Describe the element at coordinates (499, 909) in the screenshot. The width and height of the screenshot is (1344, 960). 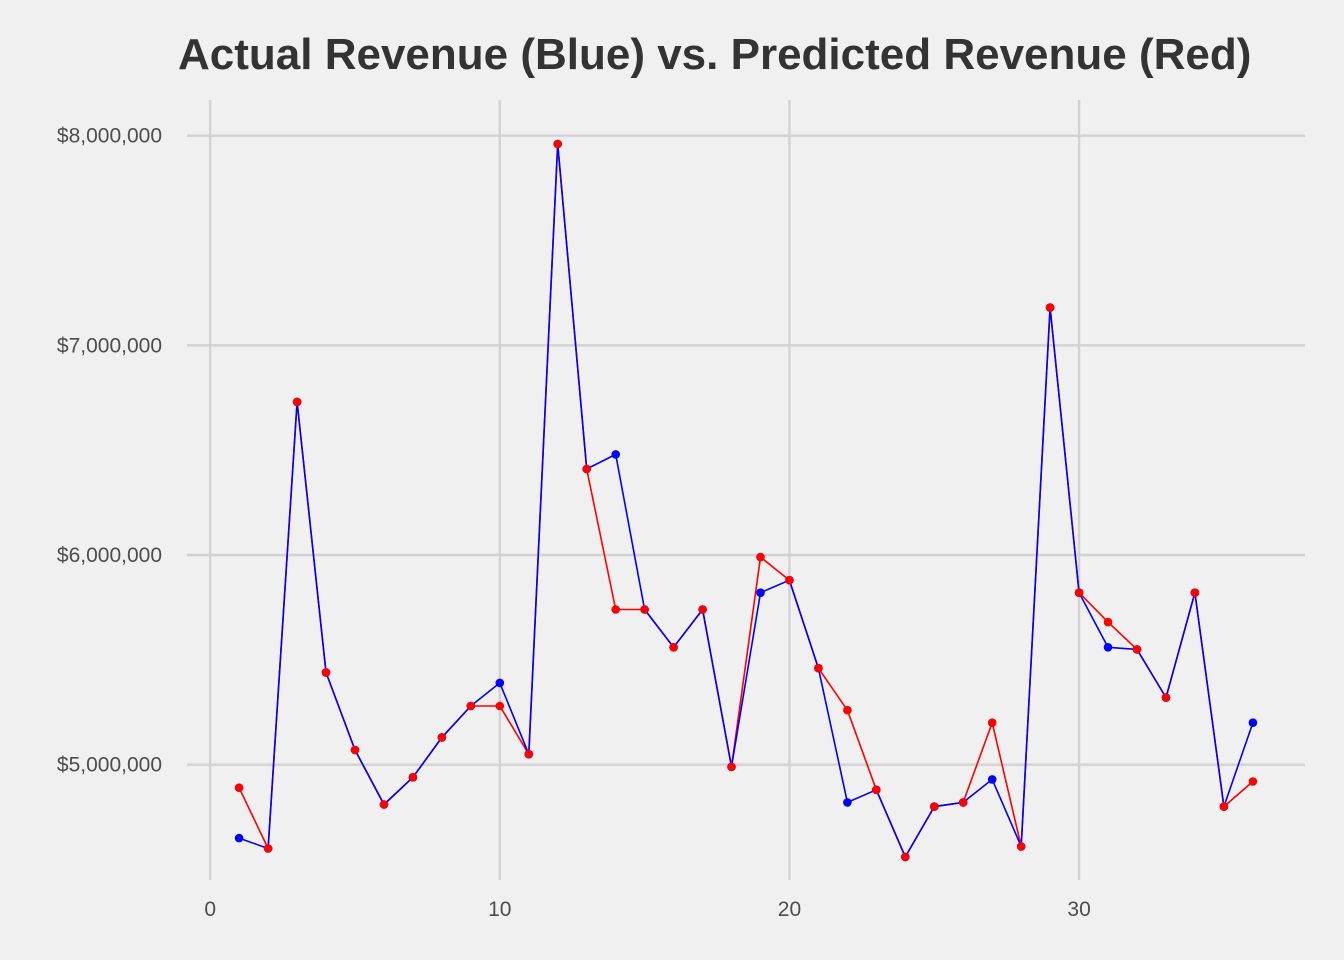
I see `x-tick-label: 10` at that location.